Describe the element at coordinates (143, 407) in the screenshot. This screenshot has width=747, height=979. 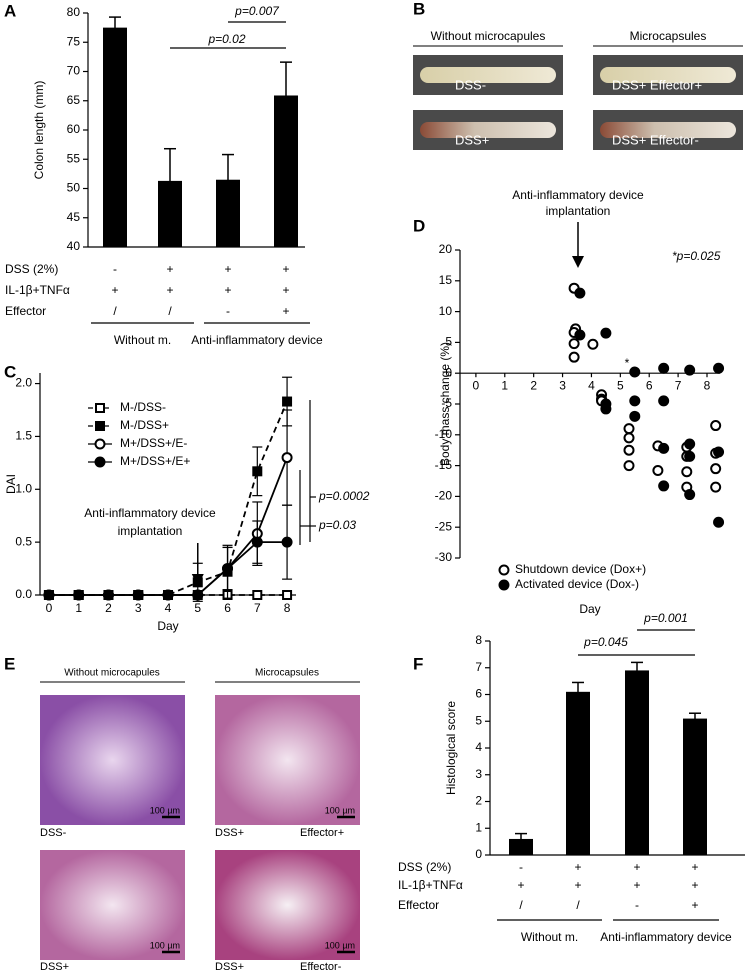
I see `legend-label: M-/DSS-` at that location.